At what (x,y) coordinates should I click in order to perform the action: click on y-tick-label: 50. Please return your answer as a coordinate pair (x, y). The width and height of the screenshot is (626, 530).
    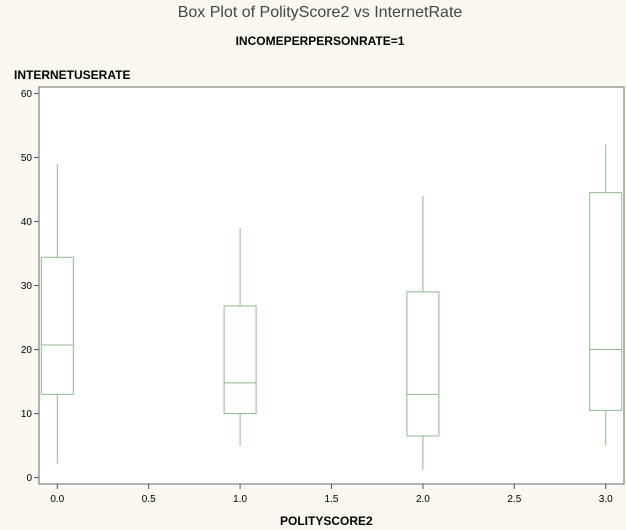
    Looking at the image, I should click on (27, 158).